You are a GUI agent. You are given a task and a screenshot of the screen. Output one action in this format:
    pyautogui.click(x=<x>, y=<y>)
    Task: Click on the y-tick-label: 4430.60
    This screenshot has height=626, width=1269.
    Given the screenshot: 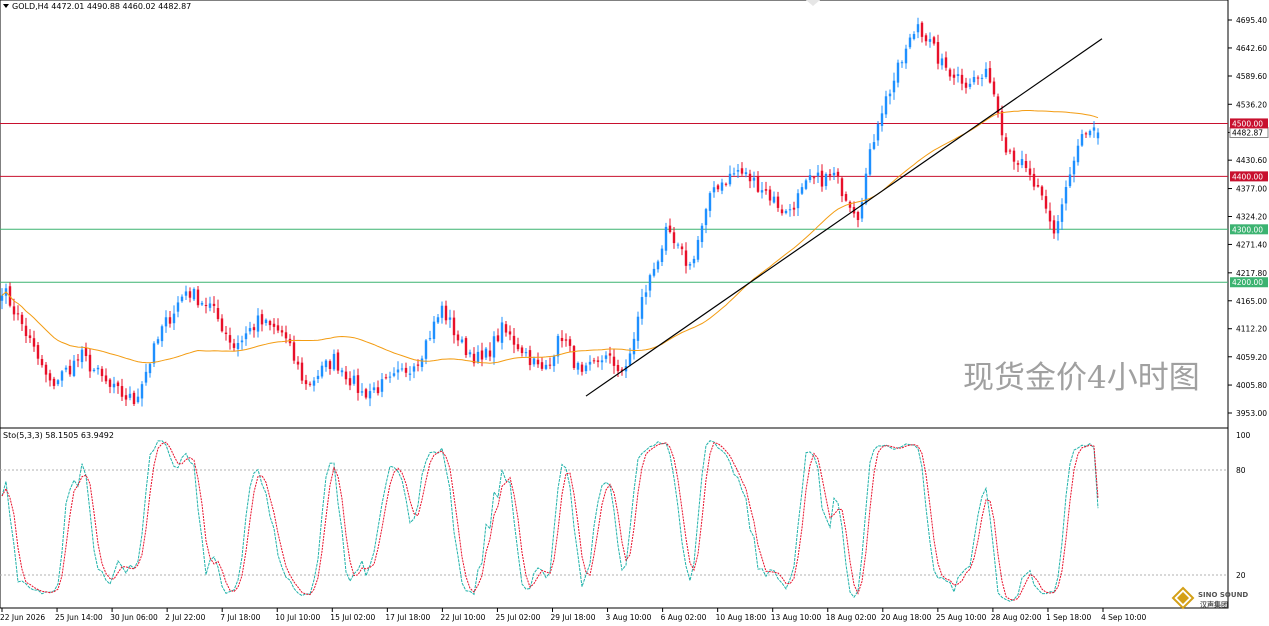 What is the action you would take?
    pyautogui.click(x=1251, y=160)
    